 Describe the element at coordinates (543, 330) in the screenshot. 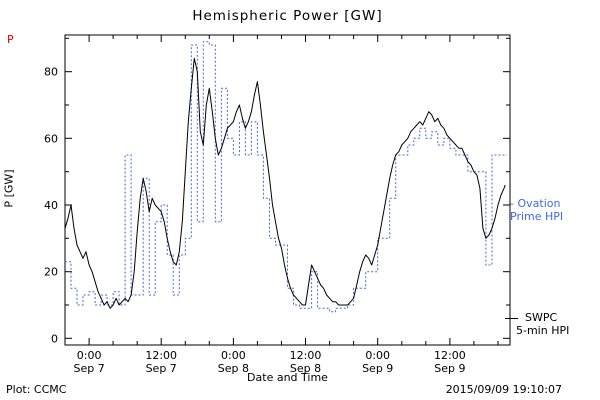

I see `legend-swpc-line2: 5-min HPI` at that location.